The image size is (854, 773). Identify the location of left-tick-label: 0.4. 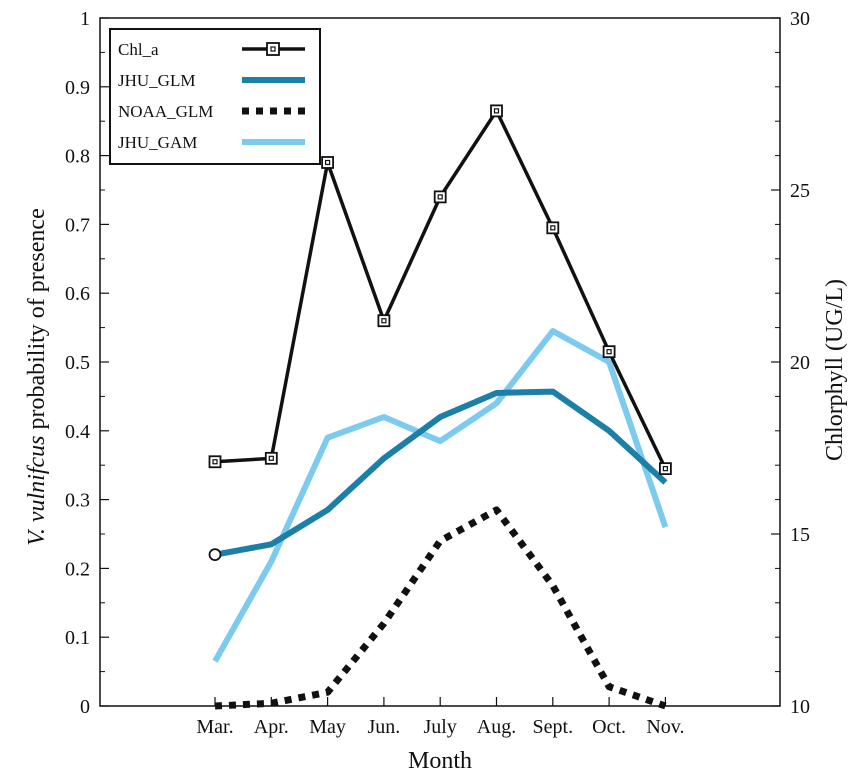
(77, 432).